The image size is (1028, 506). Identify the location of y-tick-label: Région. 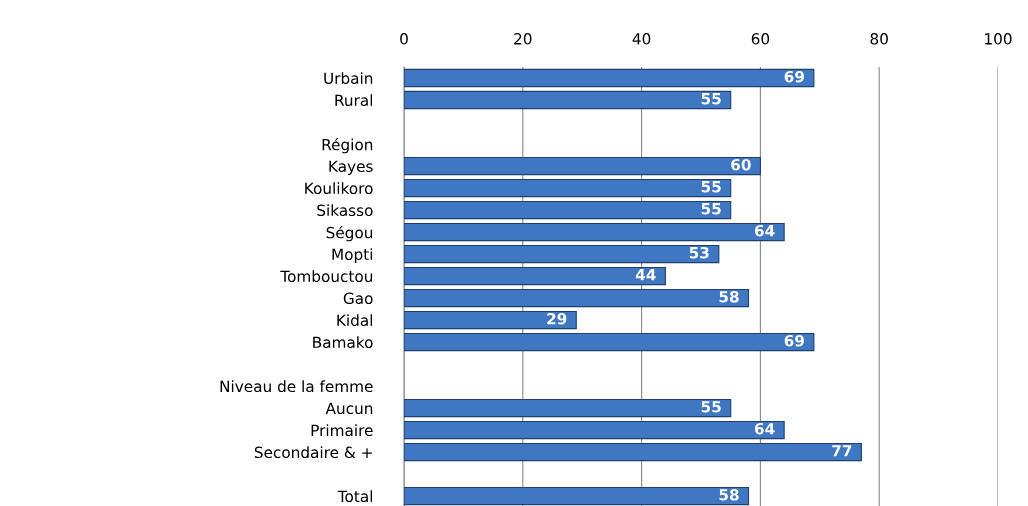
(347, 145).